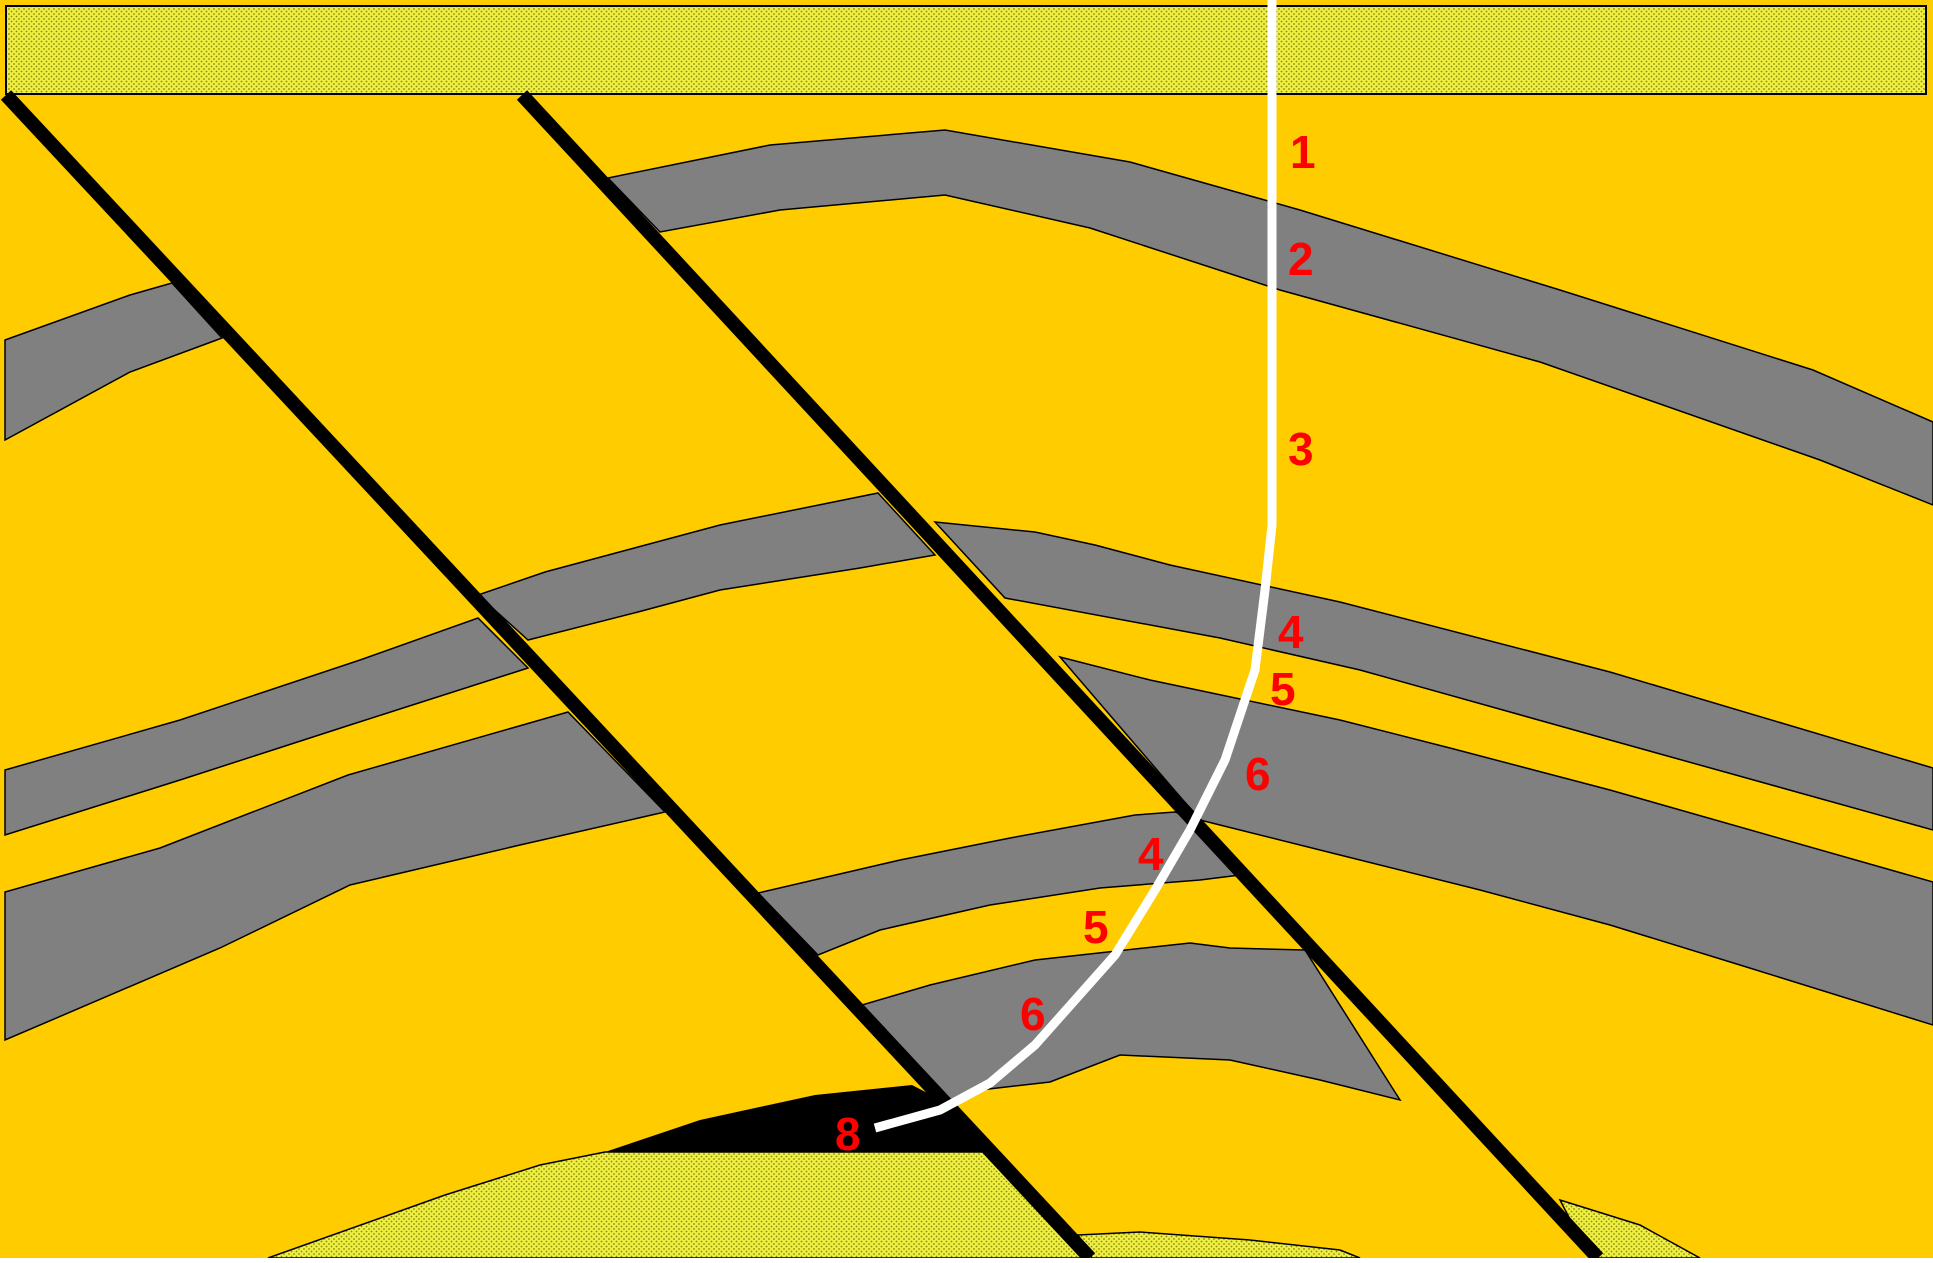 The image size is (1933, 1263). Describe the element at coordinates (706, 566) in the screenshot. I see `middle-shale-band-central` at that location.